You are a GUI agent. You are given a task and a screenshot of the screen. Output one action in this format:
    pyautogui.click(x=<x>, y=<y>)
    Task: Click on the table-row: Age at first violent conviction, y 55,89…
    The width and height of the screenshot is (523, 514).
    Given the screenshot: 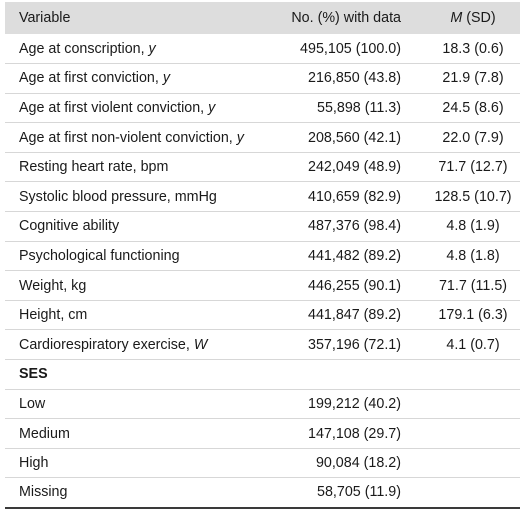 What is the action you would take?
    pyautogui.click(x=262, y=108)
    